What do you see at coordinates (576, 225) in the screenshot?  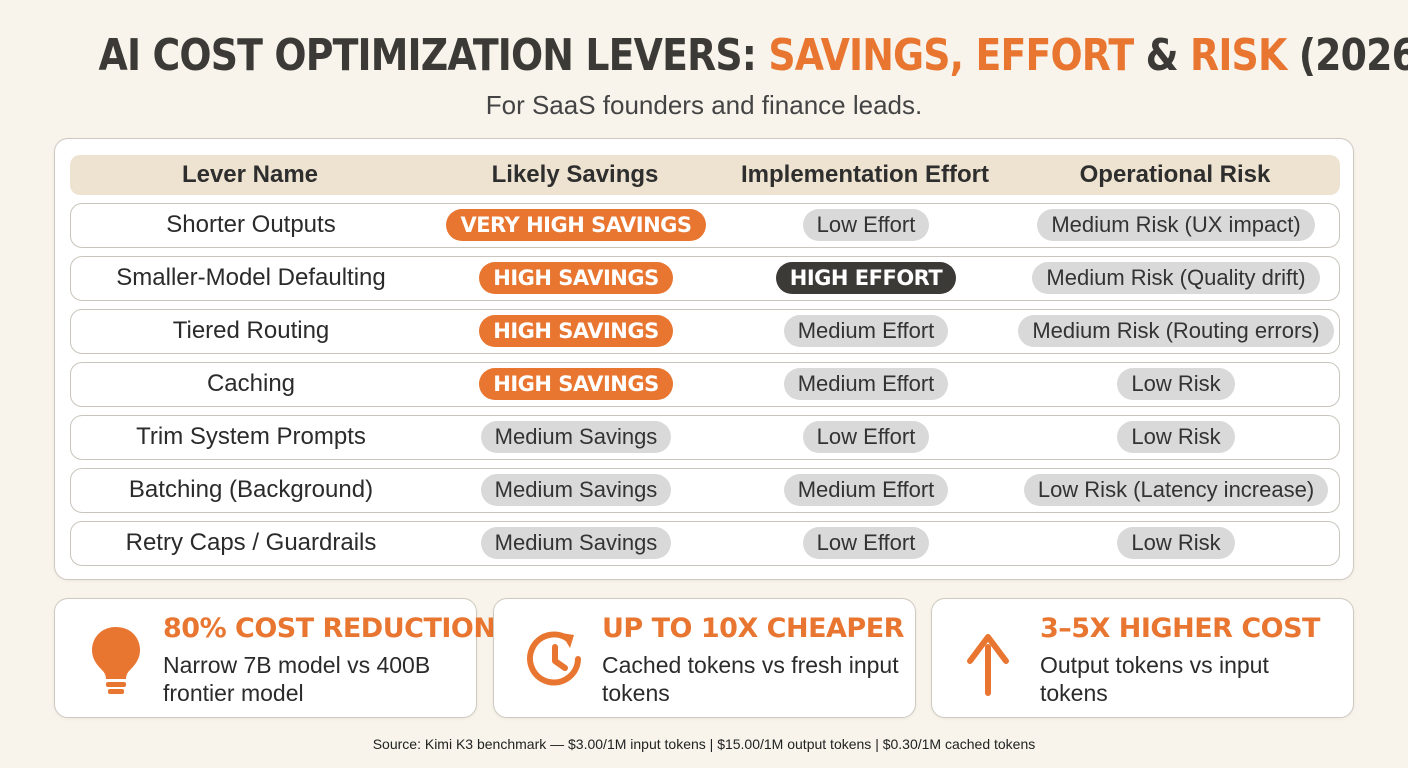 I see `savings-badge: VERY HIGH SAVINGS` at bounding box center [576, 225].